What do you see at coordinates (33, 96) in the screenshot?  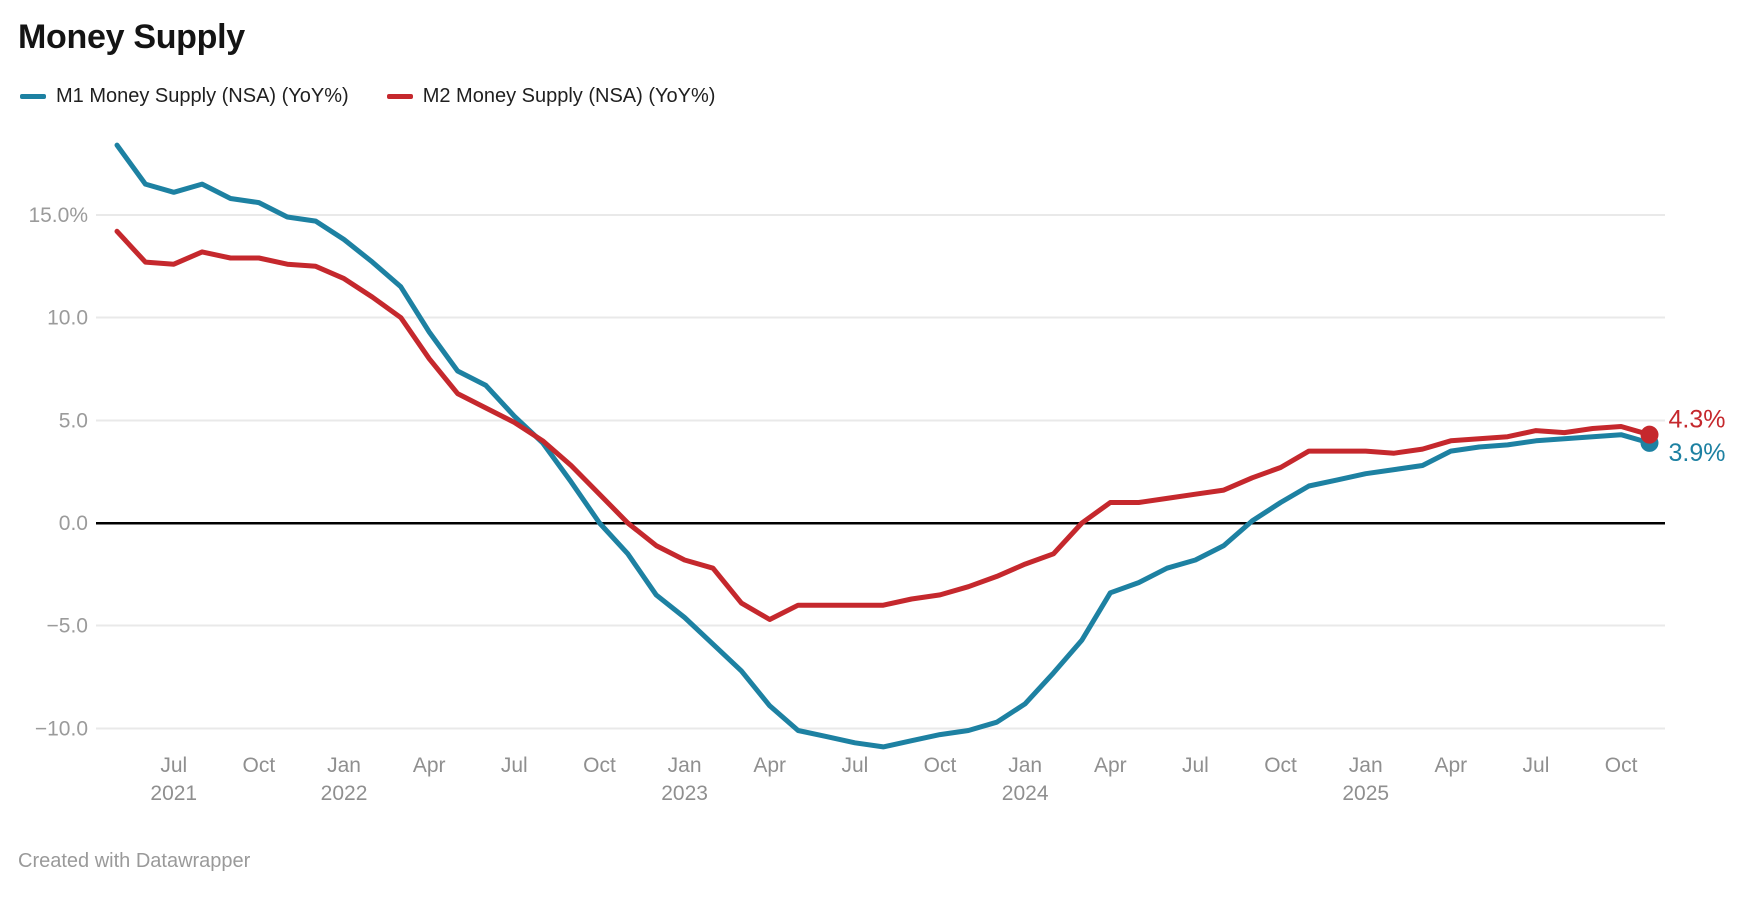 I see `m1-line-swatch-icon` at bounding box center [33, 96].